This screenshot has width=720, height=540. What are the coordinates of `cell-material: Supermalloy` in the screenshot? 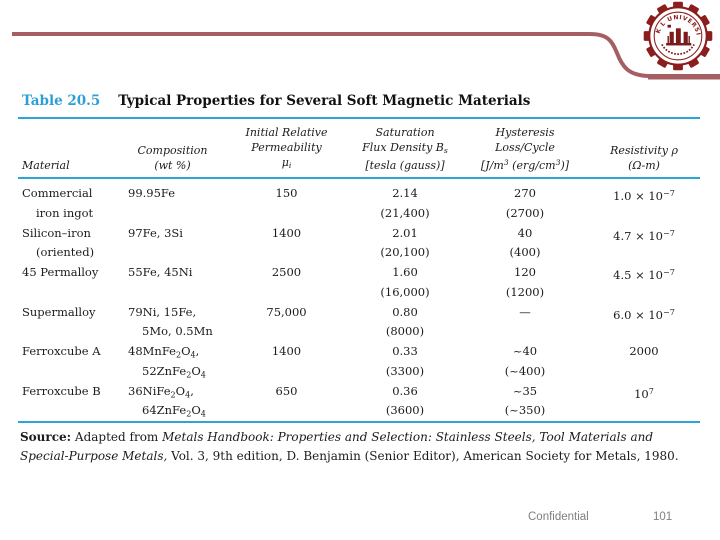 It's located at (59, 311).